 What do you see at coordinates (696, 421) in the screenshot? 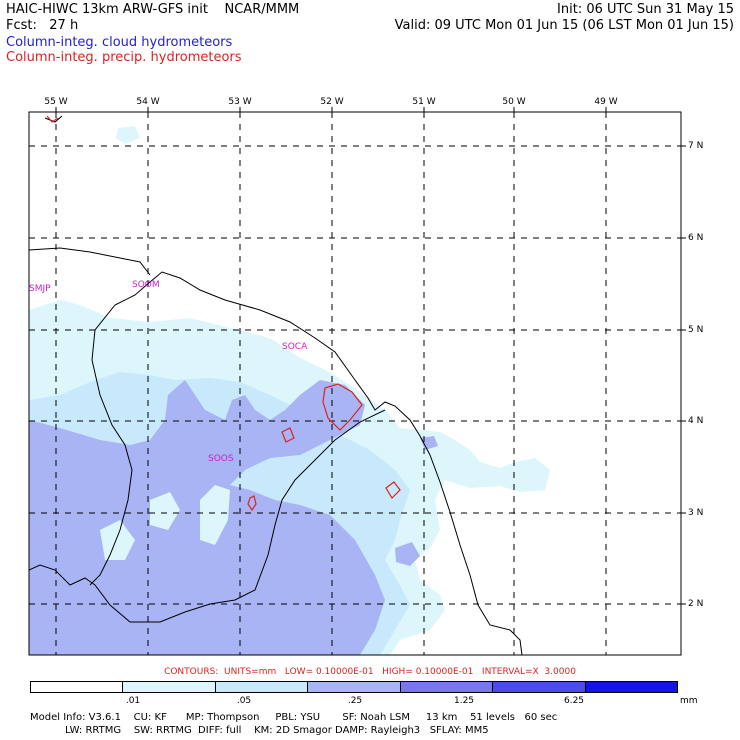
I see `lat-label-4n: 4 N` at bounding box center [696, 421].